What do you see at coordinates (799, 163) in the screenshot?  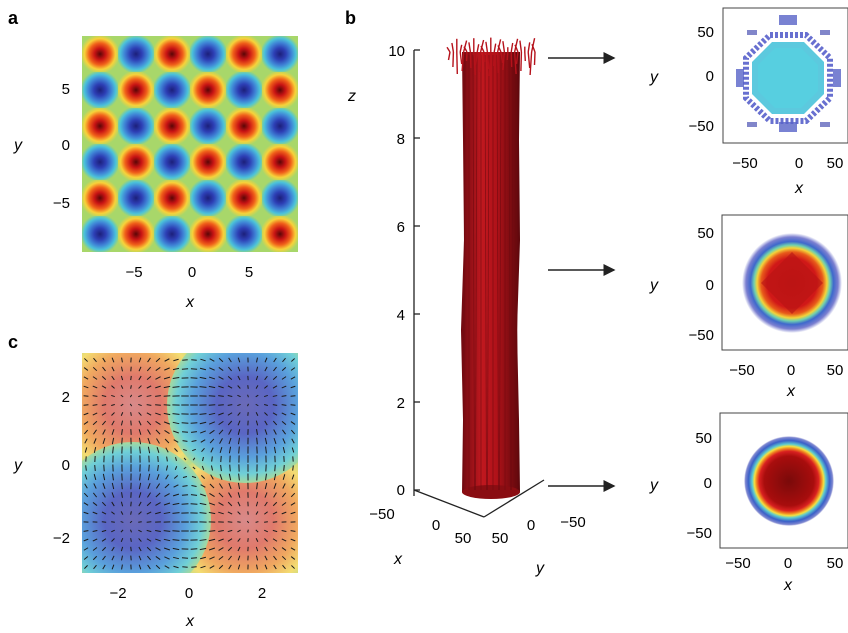 I see `slice-top-xtick: 0` at bounding box center [799, 163].